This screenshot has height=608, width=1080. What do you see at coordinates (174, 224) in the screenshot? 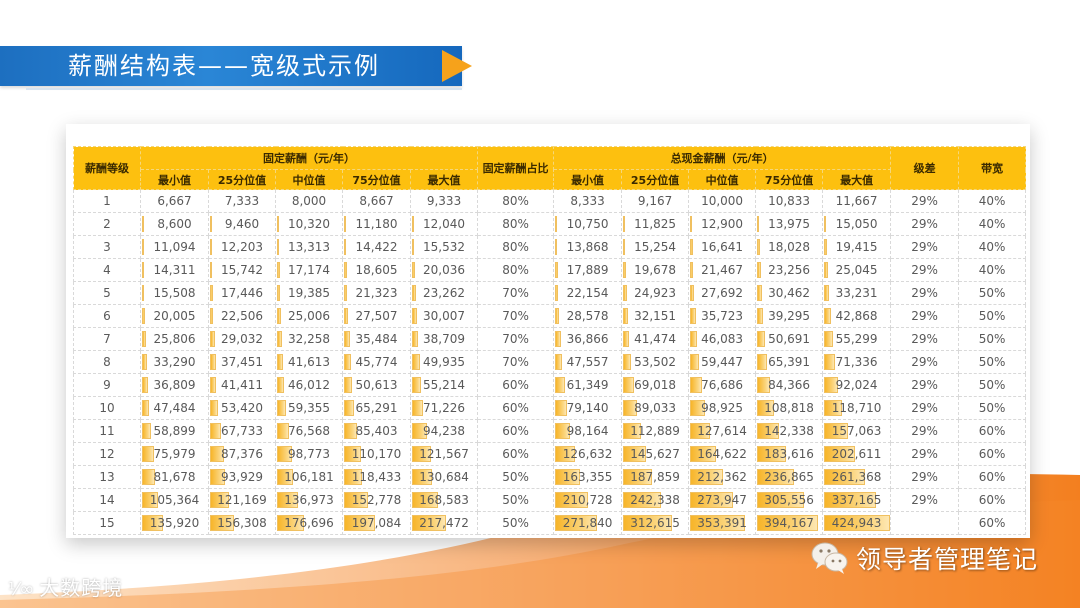
I see `cell-value: 8,600` at bounding box center [174, 224].